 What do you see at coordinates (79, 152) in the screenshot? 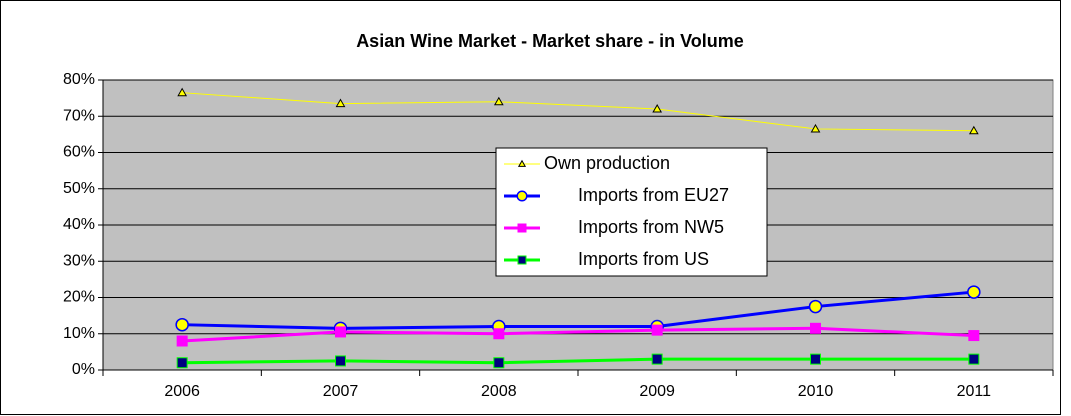
I see `y-tick-label: 60%` at bounding box center [79, 152].